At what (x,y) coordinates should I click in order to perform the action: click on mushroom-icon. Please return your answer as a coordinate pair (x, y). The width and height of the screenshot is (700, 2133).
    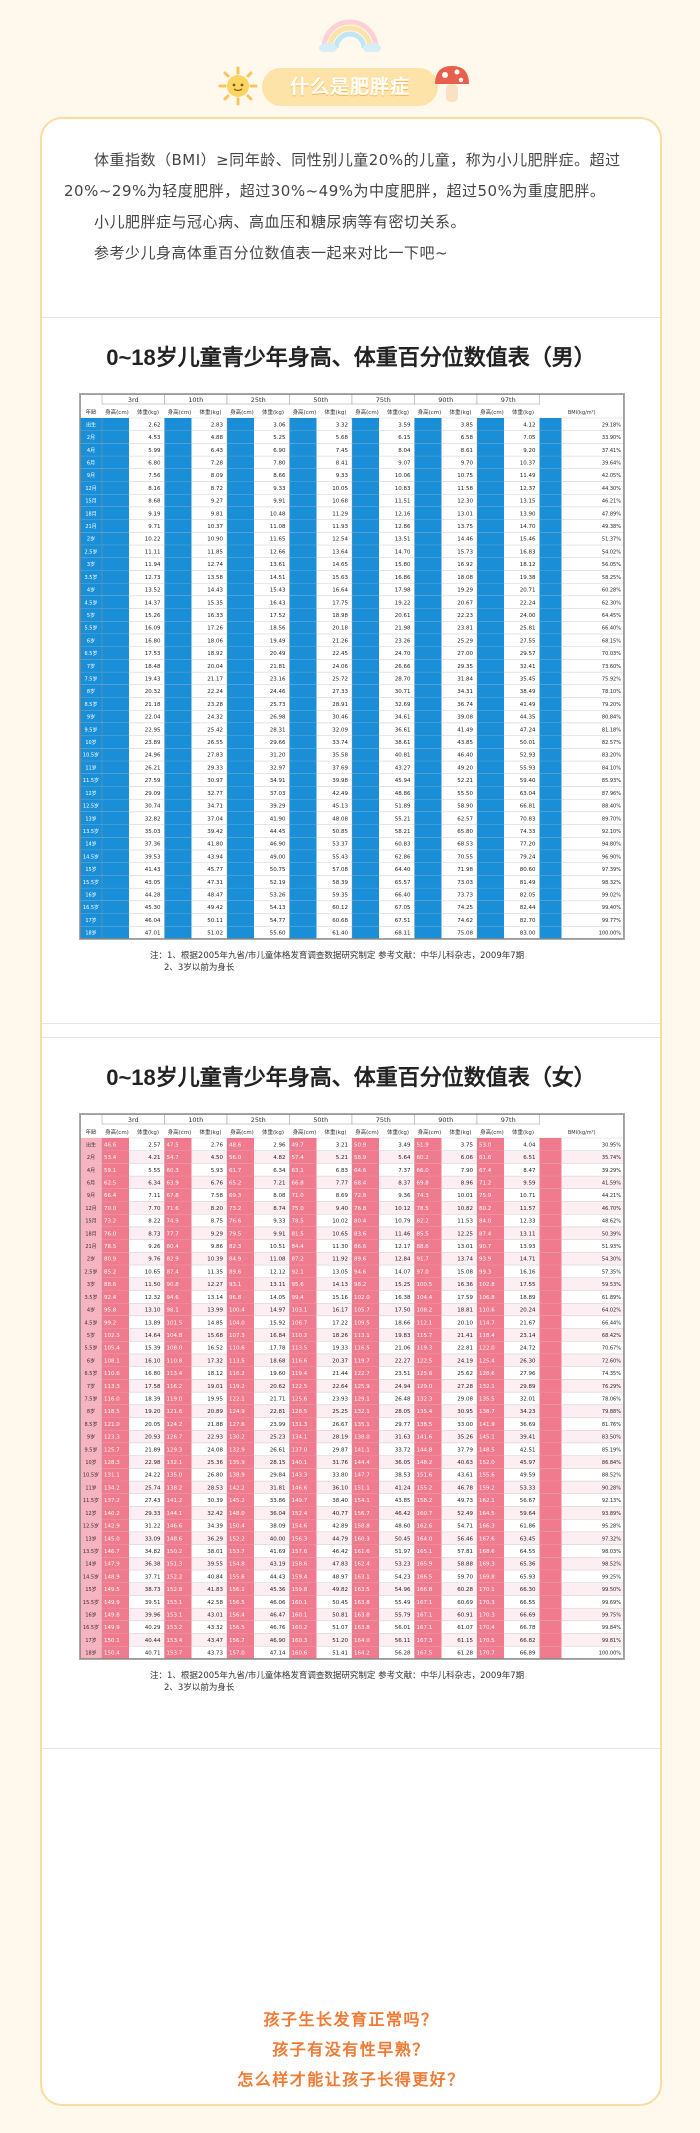
    Looking at the image, I should click on (452, 84).